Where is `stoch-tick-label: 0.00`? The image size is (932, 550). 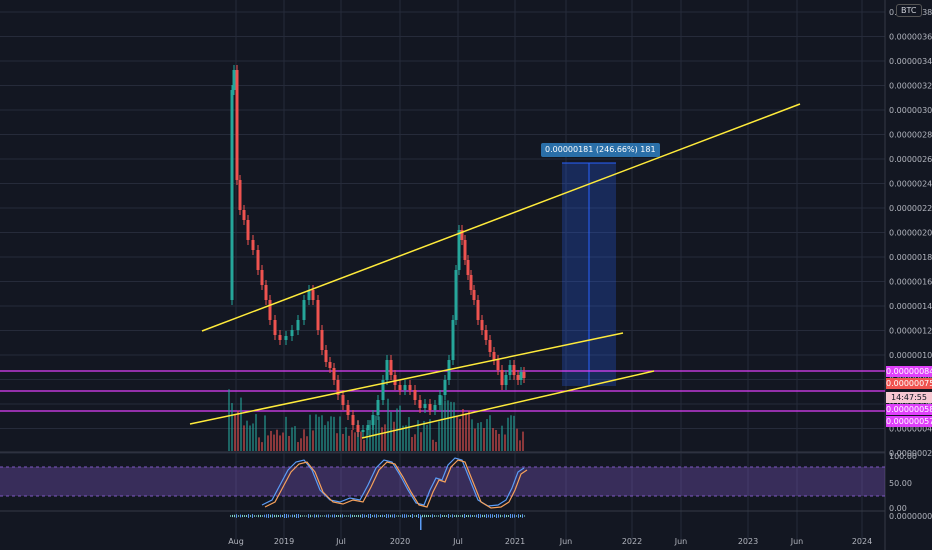
stoch-tick-label: 0.00 is located at coordinates (898, 508).